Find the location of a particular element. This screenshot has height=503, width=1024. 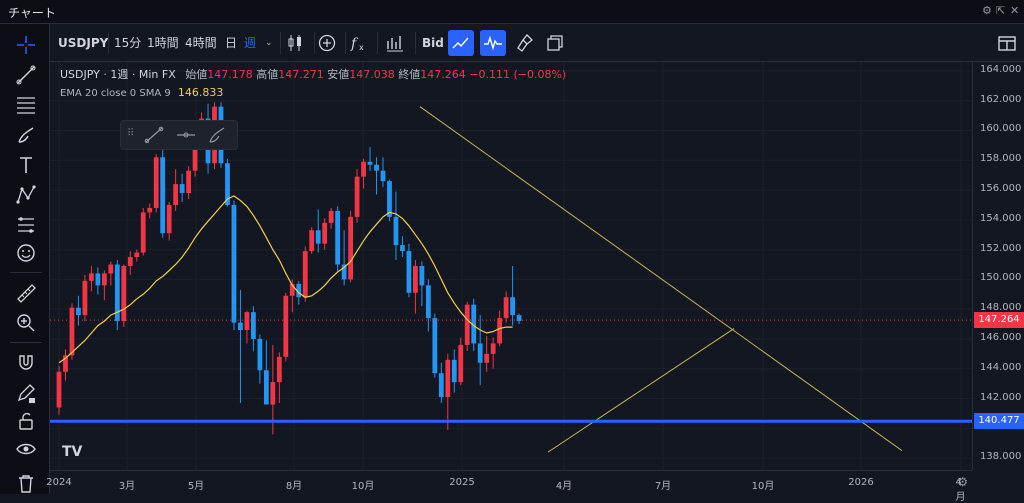

interval-1h: 1時間 is located at coordinates (163, 43).